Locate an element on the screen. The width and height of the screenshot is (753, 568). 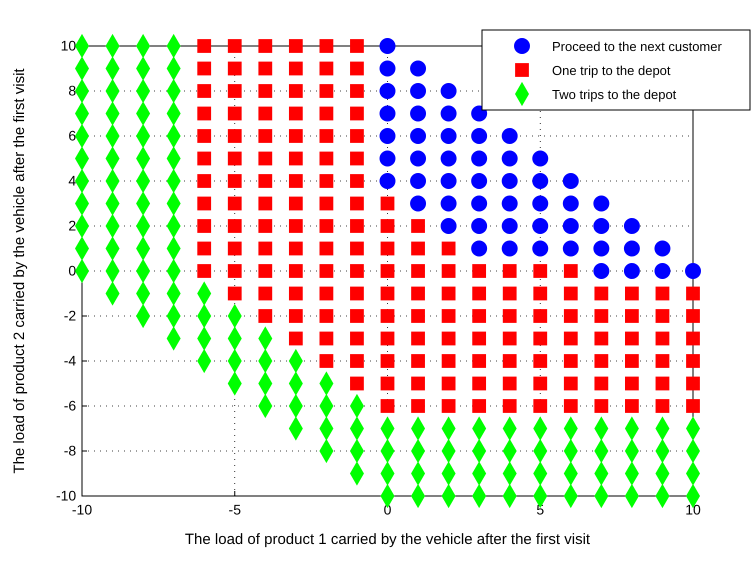
y-tick-label: 2 is located at coordinates (72, 225).